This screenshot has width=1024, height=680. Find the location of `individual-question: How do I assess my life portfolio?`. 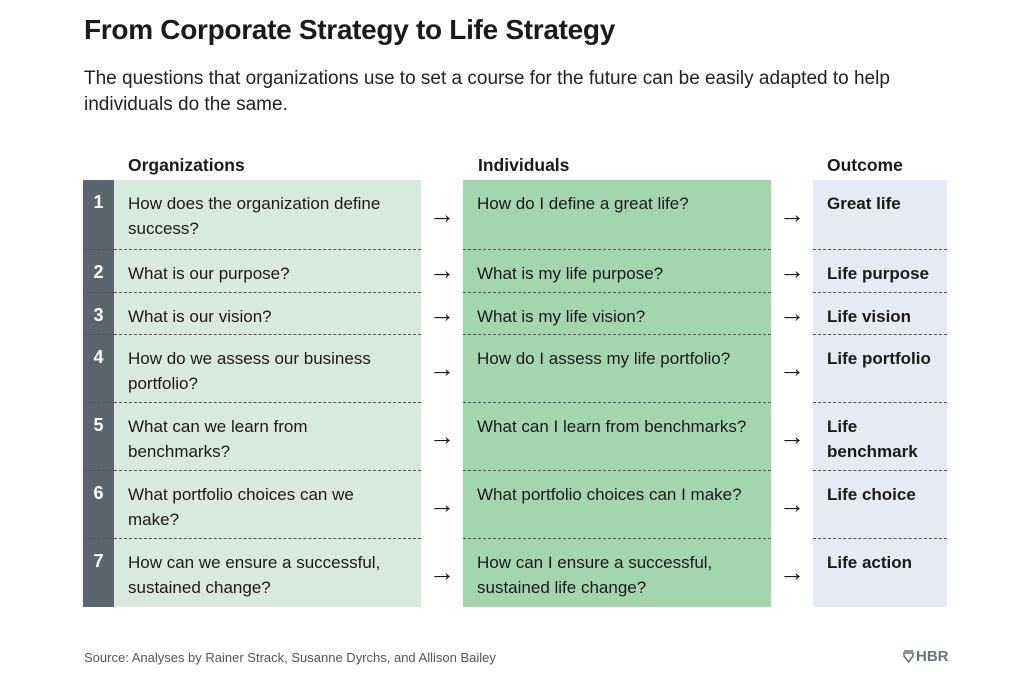

individual-question: How do I assess my life portfolio? is located at coordinates (617, 368).